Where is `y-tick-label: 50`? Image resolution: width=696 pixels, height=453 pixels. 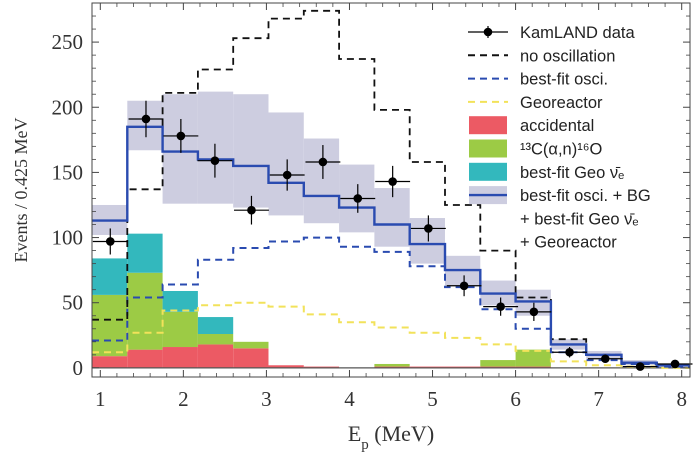
y-tick-label: 50 is located at coordinates (72, 303).